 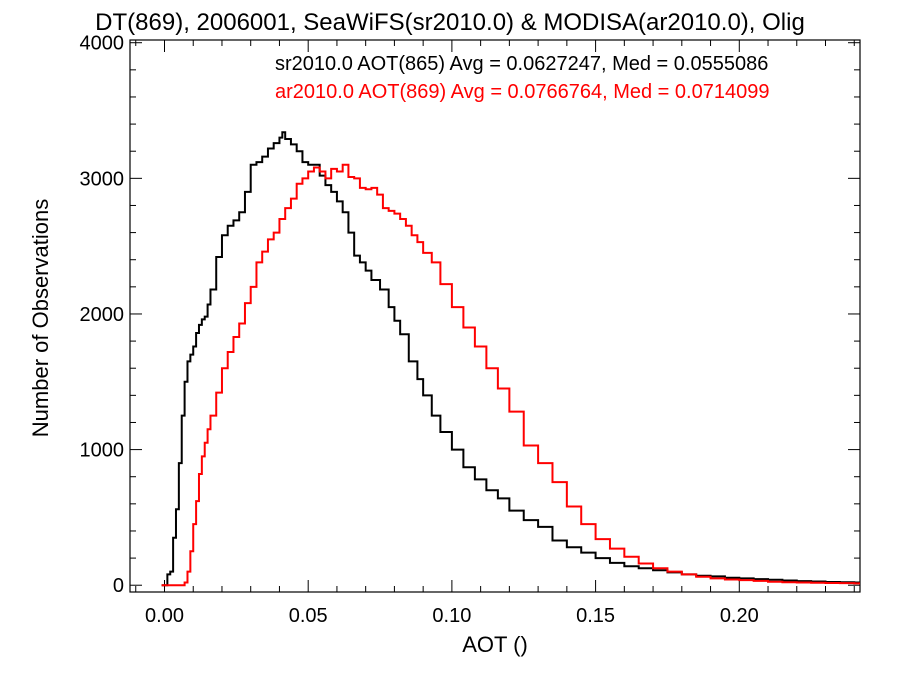 I want to click on y-tick-label: 2000, so click(x=102, y=315).